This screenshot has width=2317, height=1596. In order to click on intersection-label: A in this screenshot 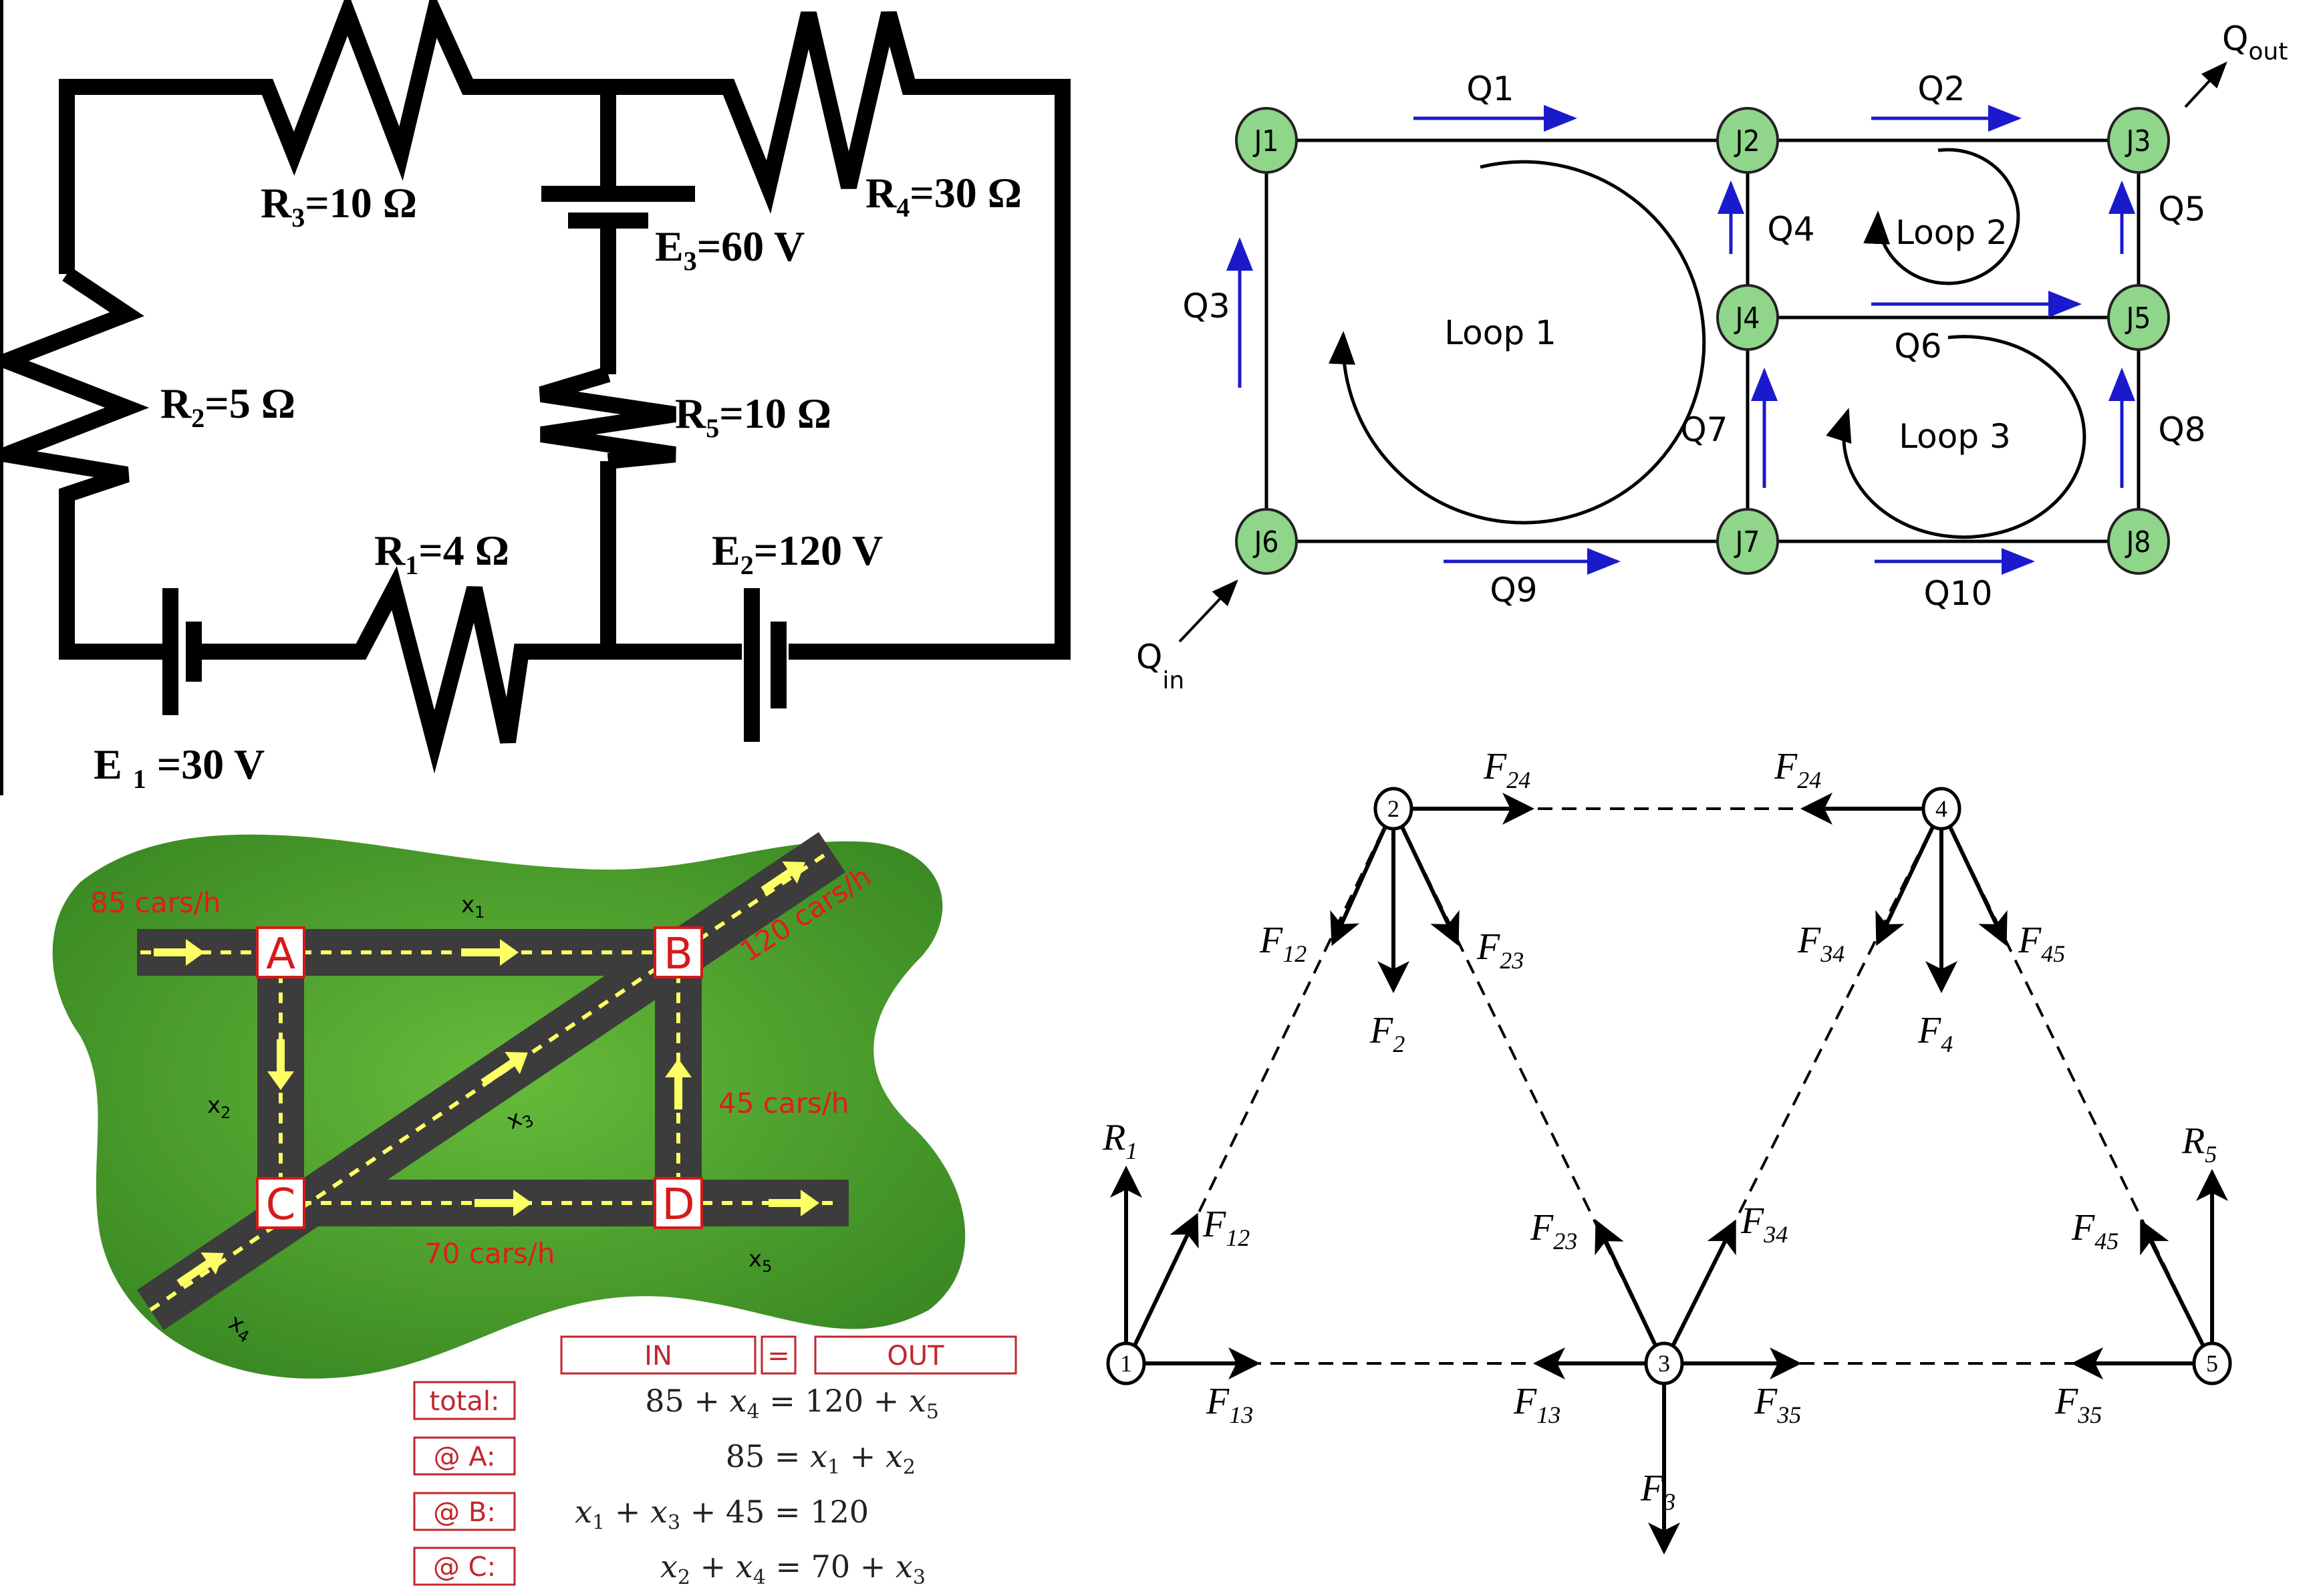, I will do `click(280, 955)`.